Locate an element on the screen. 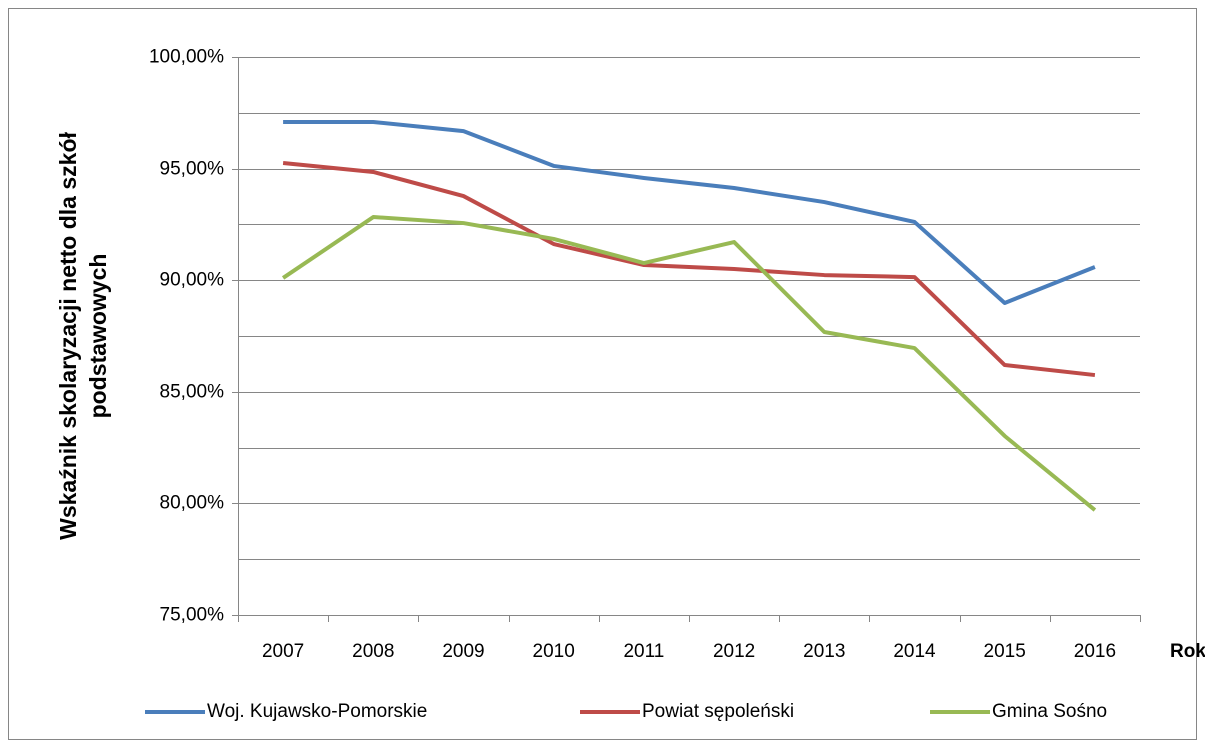 The width and height of the screenshot is (1205, 749). legend-label: Woj. Kujawsko-Pomorskie is located at coordinates (317, 711).